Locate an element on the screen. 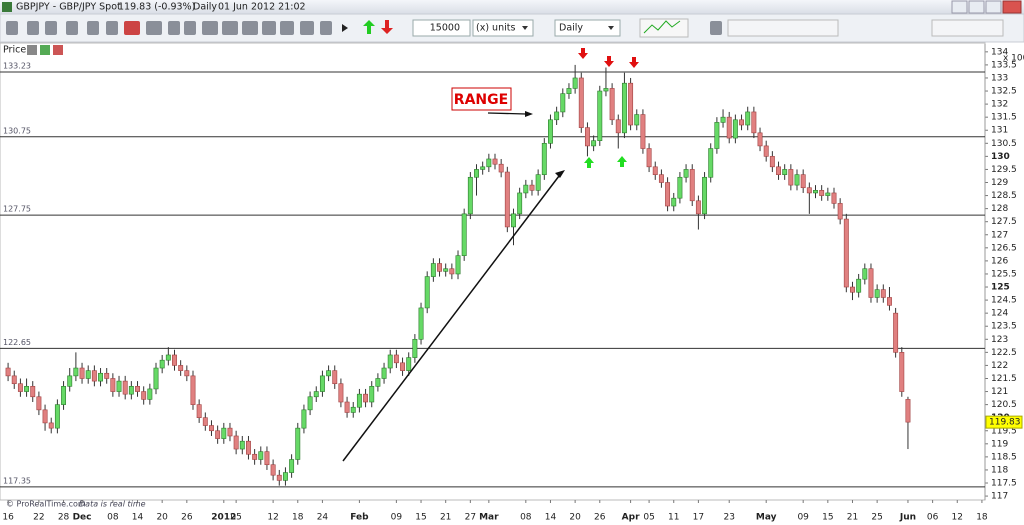  y-tick-label: 120.5 is located at coordinates (1004, 405).